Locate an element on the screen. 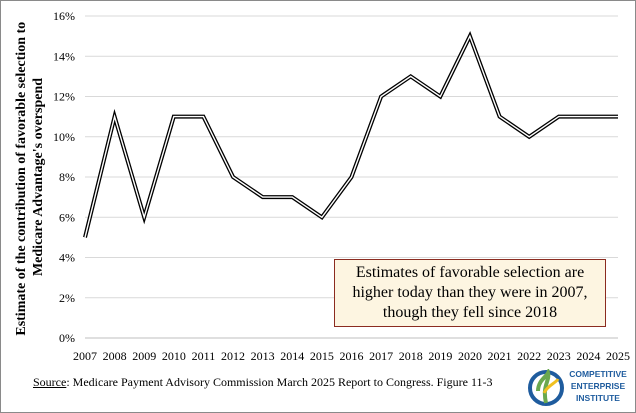  y-tick-label: 10% is located at coordinates (64, 137).